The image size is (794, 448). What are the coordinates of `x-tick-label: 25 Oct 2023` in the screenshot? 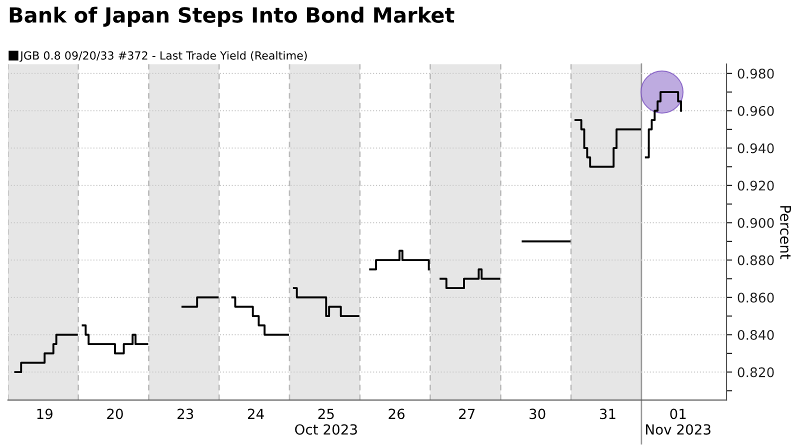 It's located at (326, 421).